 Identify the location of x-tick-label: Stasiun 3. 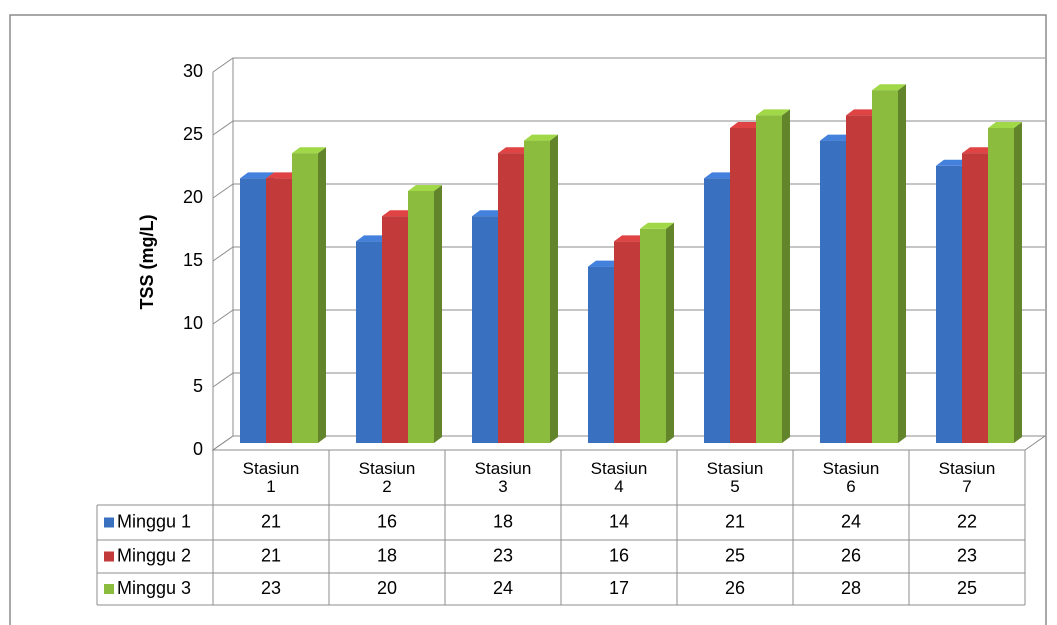
(503, 477).